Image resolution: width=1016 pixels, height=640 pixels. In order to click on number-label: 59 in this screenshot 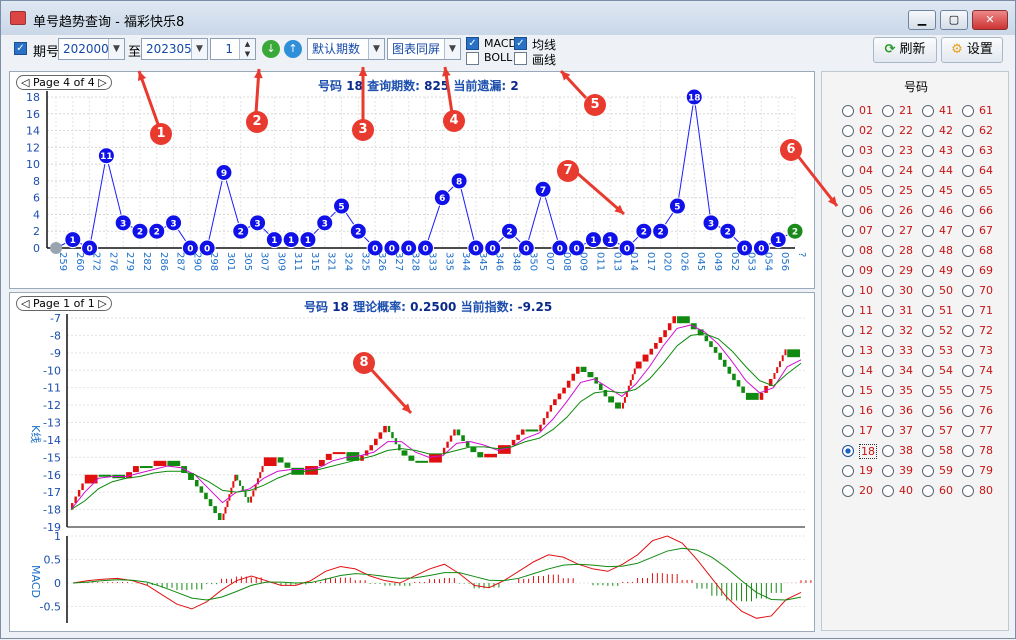, I will do `click(946, 470)`.